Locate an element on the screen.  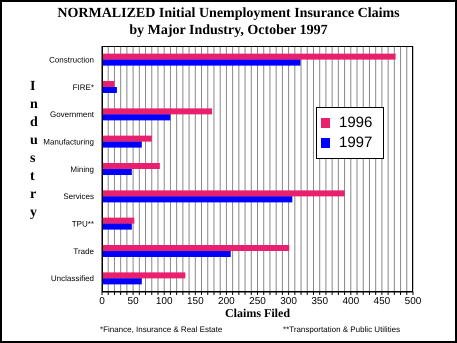
y-tick-label: TPU** is located at coordinates (83, 224).